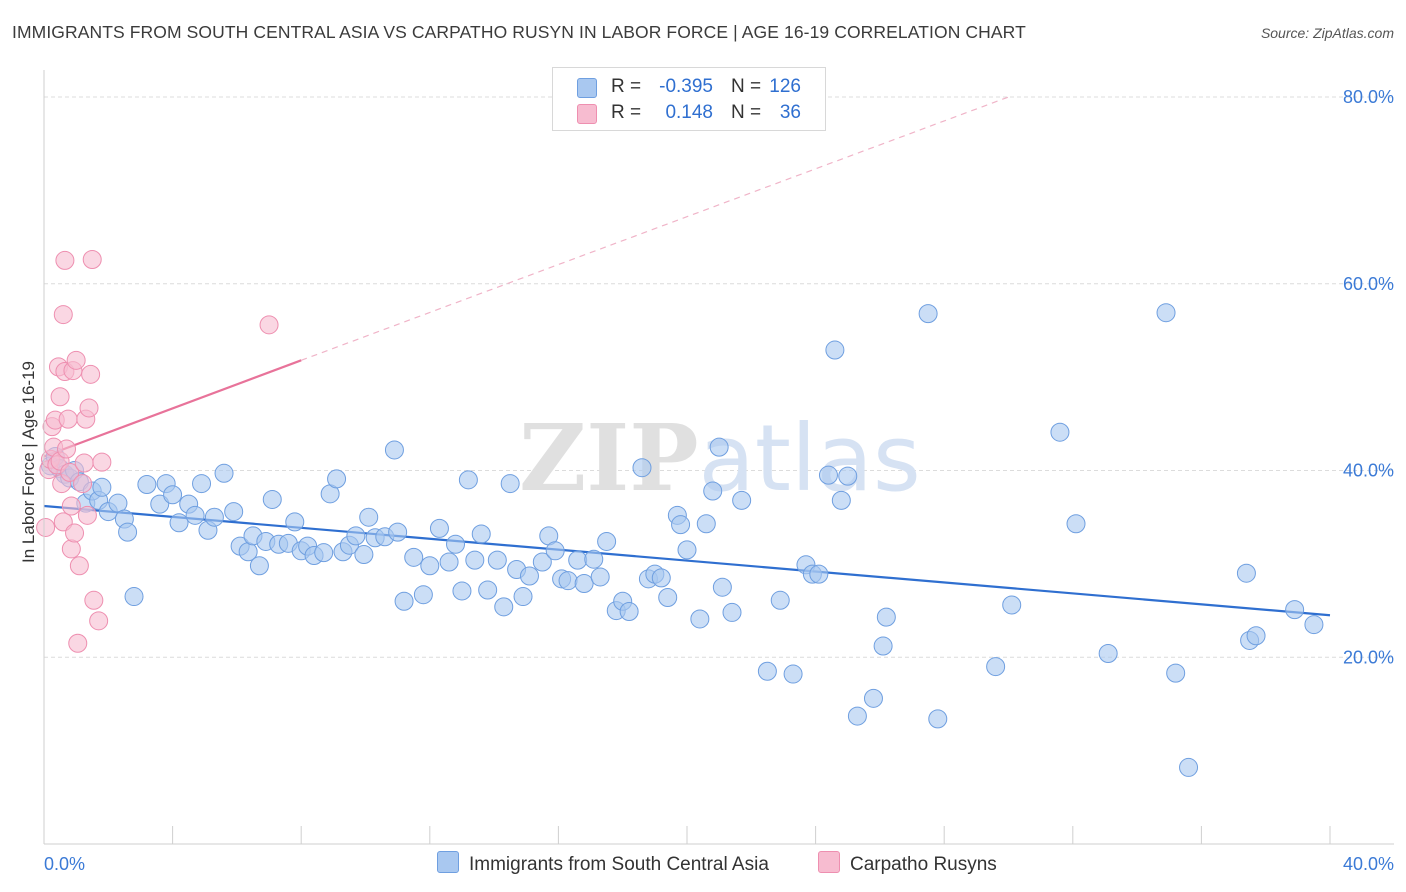  What do you see at coordinates (790, 112) in the screenshot?
I see `legend-n-value: 36` at bounding box center [790, 112].